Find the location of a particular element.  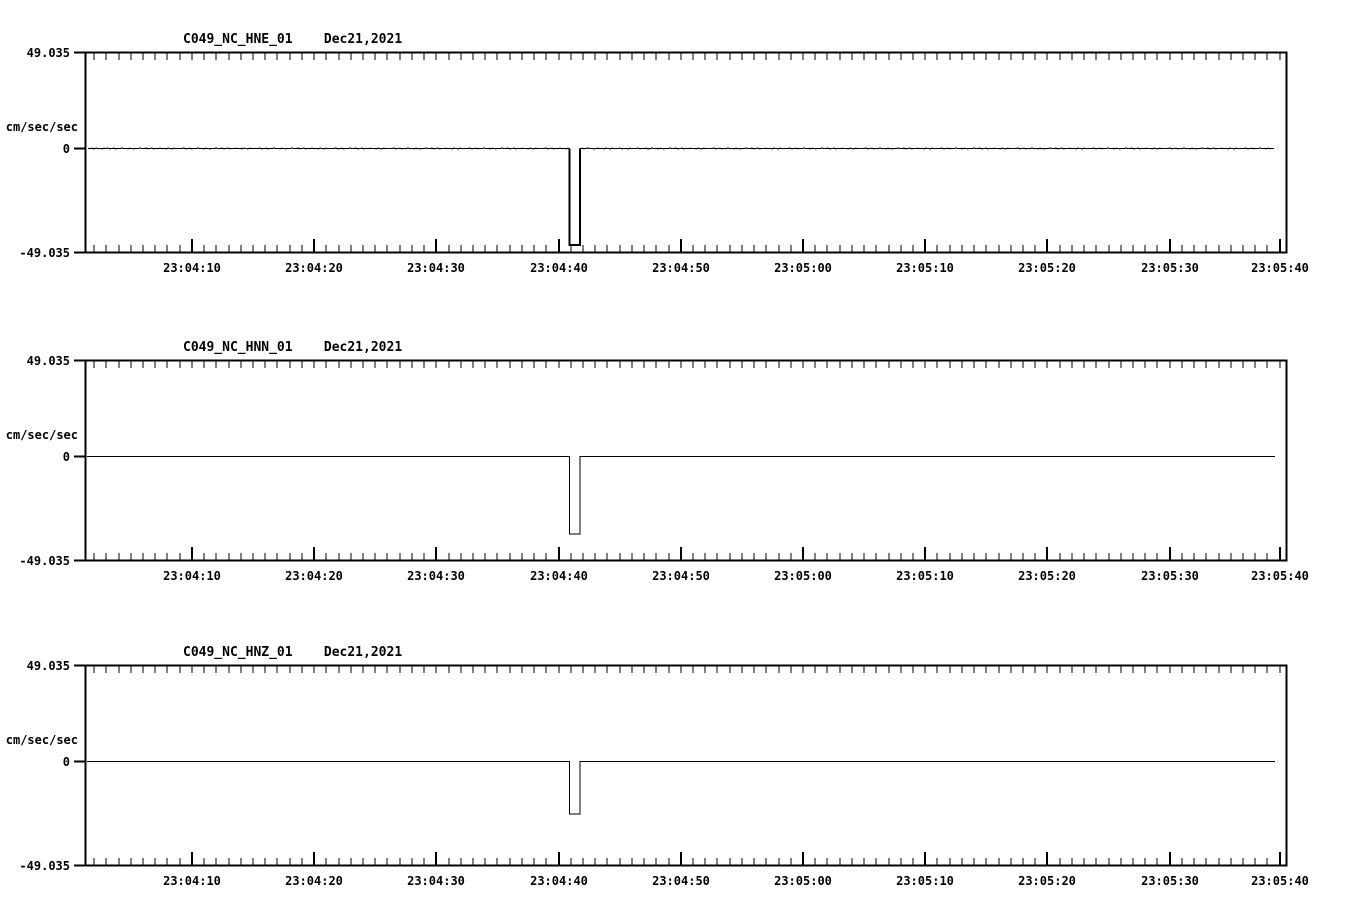

y-axis-unit-label-hne: cm/sec/sec is located at coordinates (41, 127).